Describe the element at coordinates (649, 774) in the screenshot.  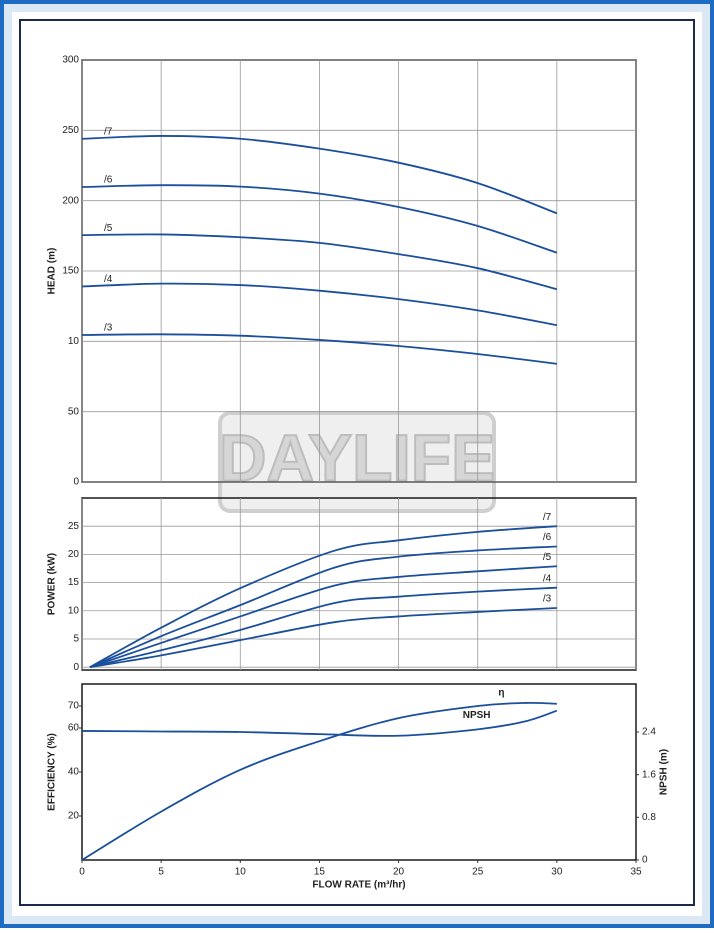
I see `y2-tick-label: 1.6` at that location.